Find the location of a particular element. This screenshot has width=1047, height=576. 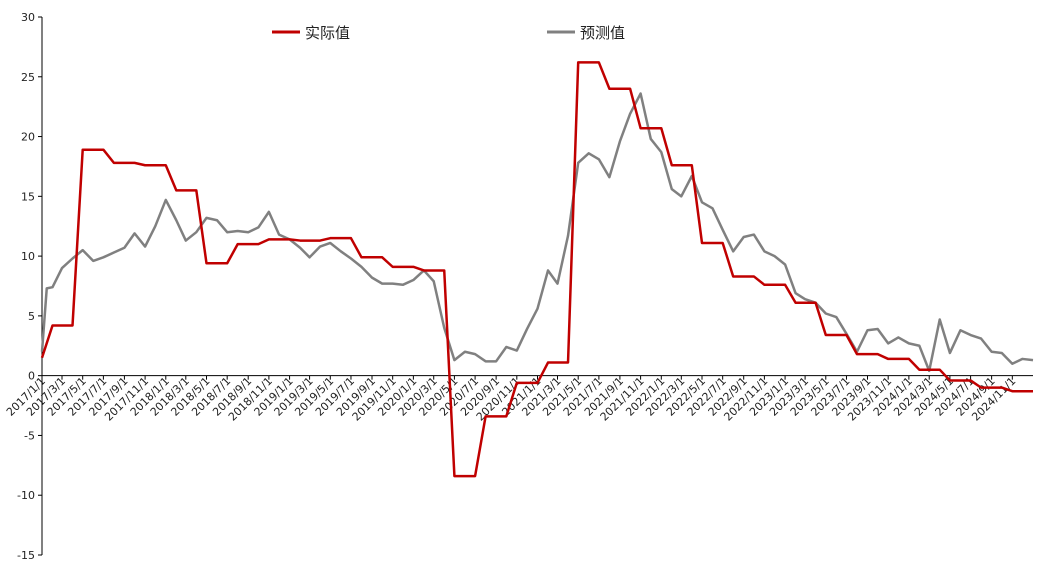

y-tick-label: 5 is located at coordinates (31, 316).